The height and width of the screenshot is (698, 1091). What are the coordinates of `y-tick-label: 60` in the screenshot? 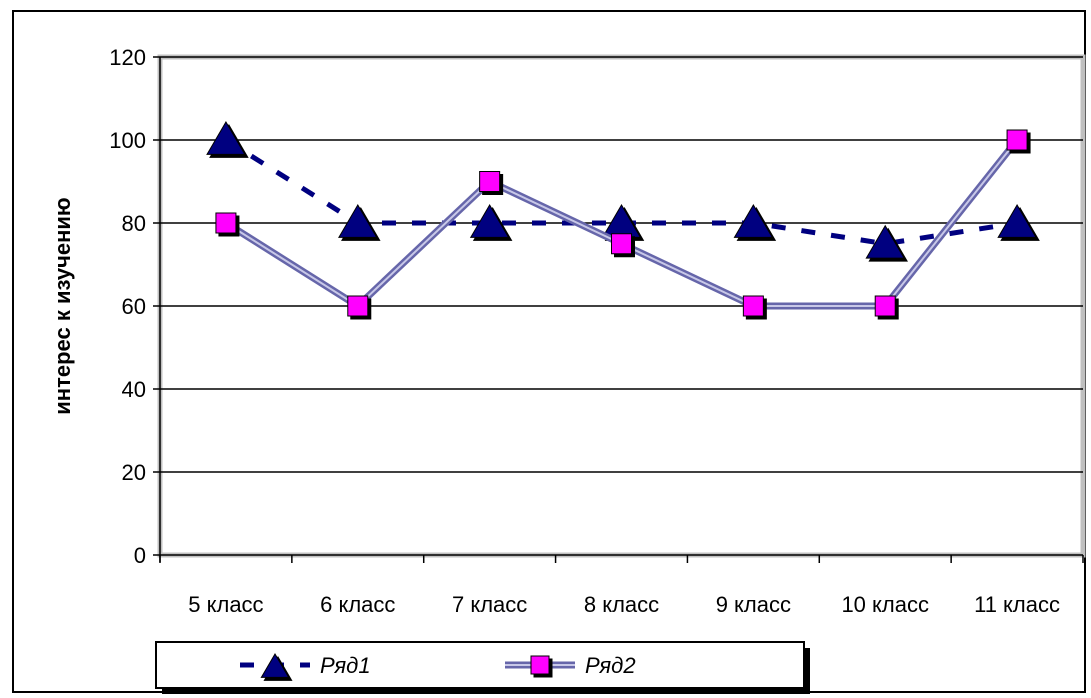 It's located at (134, 306).